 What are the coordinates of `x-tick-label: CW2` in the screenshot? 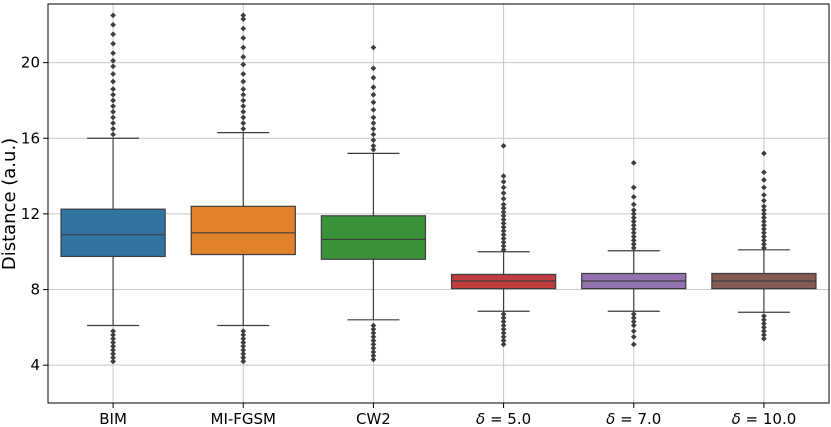 It's located at (373, 418).